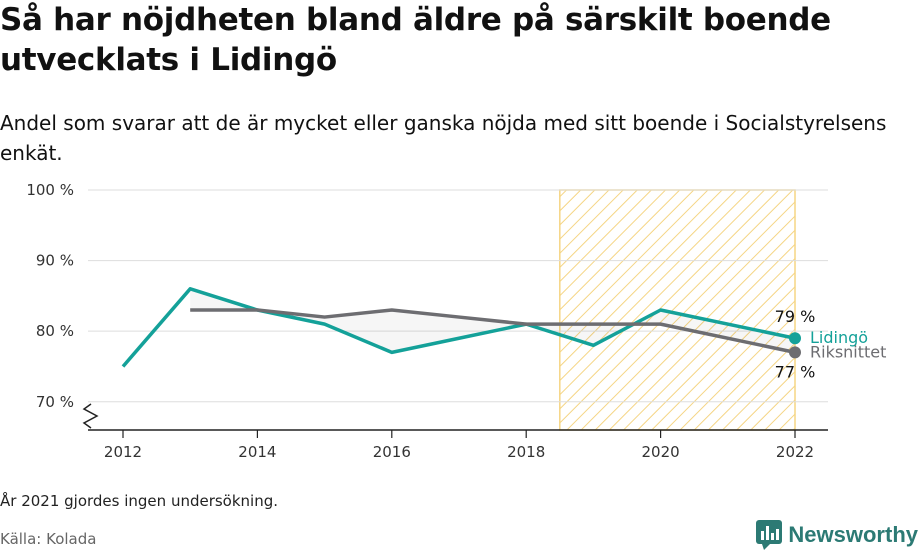 The height and width of the screenshot is (552, 920). What do you see at coordinates (90, 416) in the screenshot?
I see `axis-break-icon` at bounding box center [90, 416].